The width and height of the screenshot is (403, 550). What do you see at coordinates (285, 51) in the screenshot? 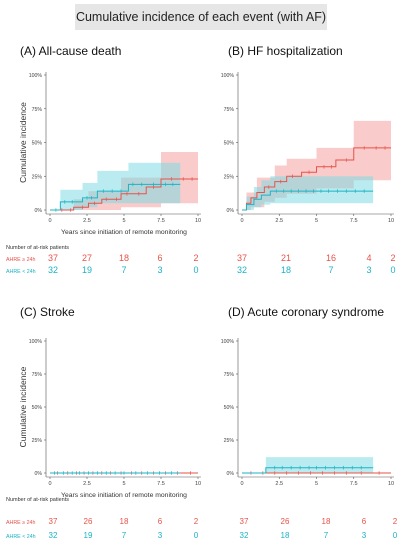
I see `panel-b-title: (B) HF hospitalization` at bounding box center [285, 51].